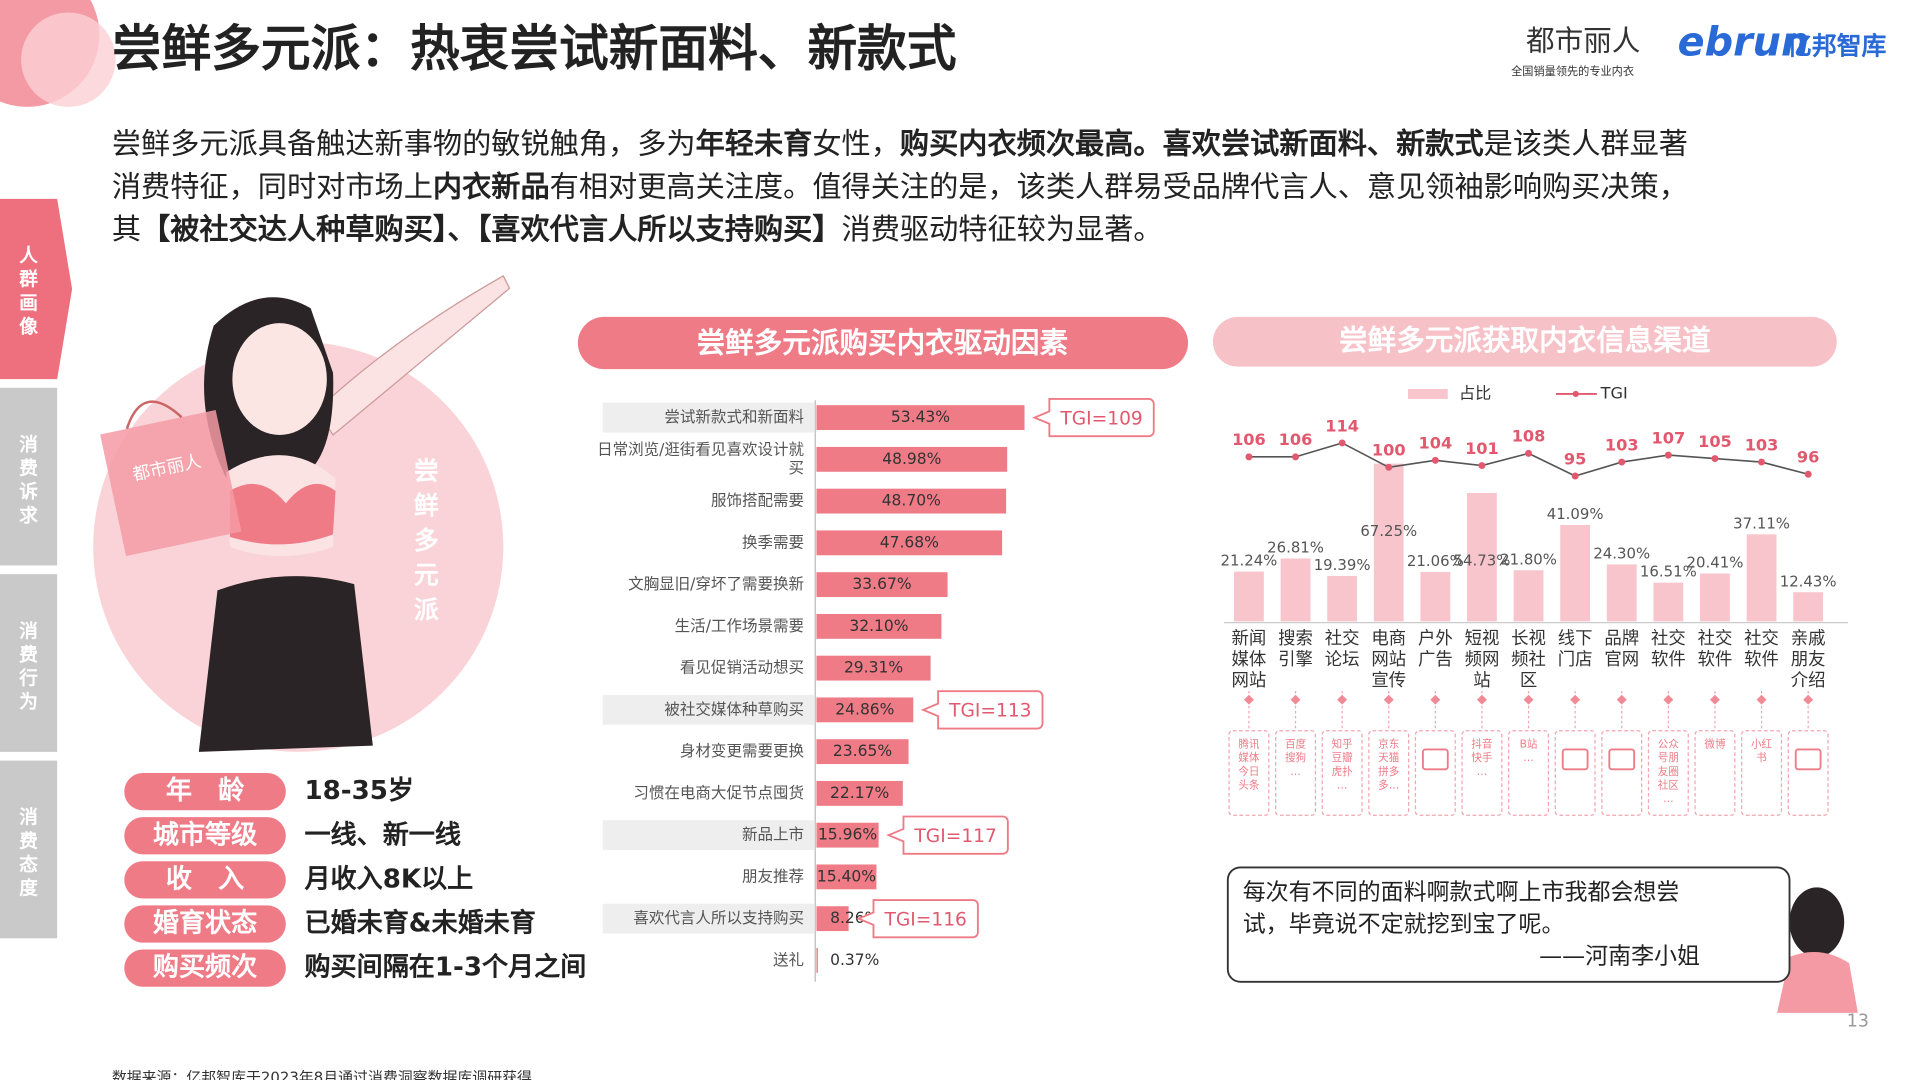 The height and width of the screenshot is (1080, 1920). Describe the element at coordinates (881, 584) in the screenshot. I see `value-label: 33.67%` at that location.